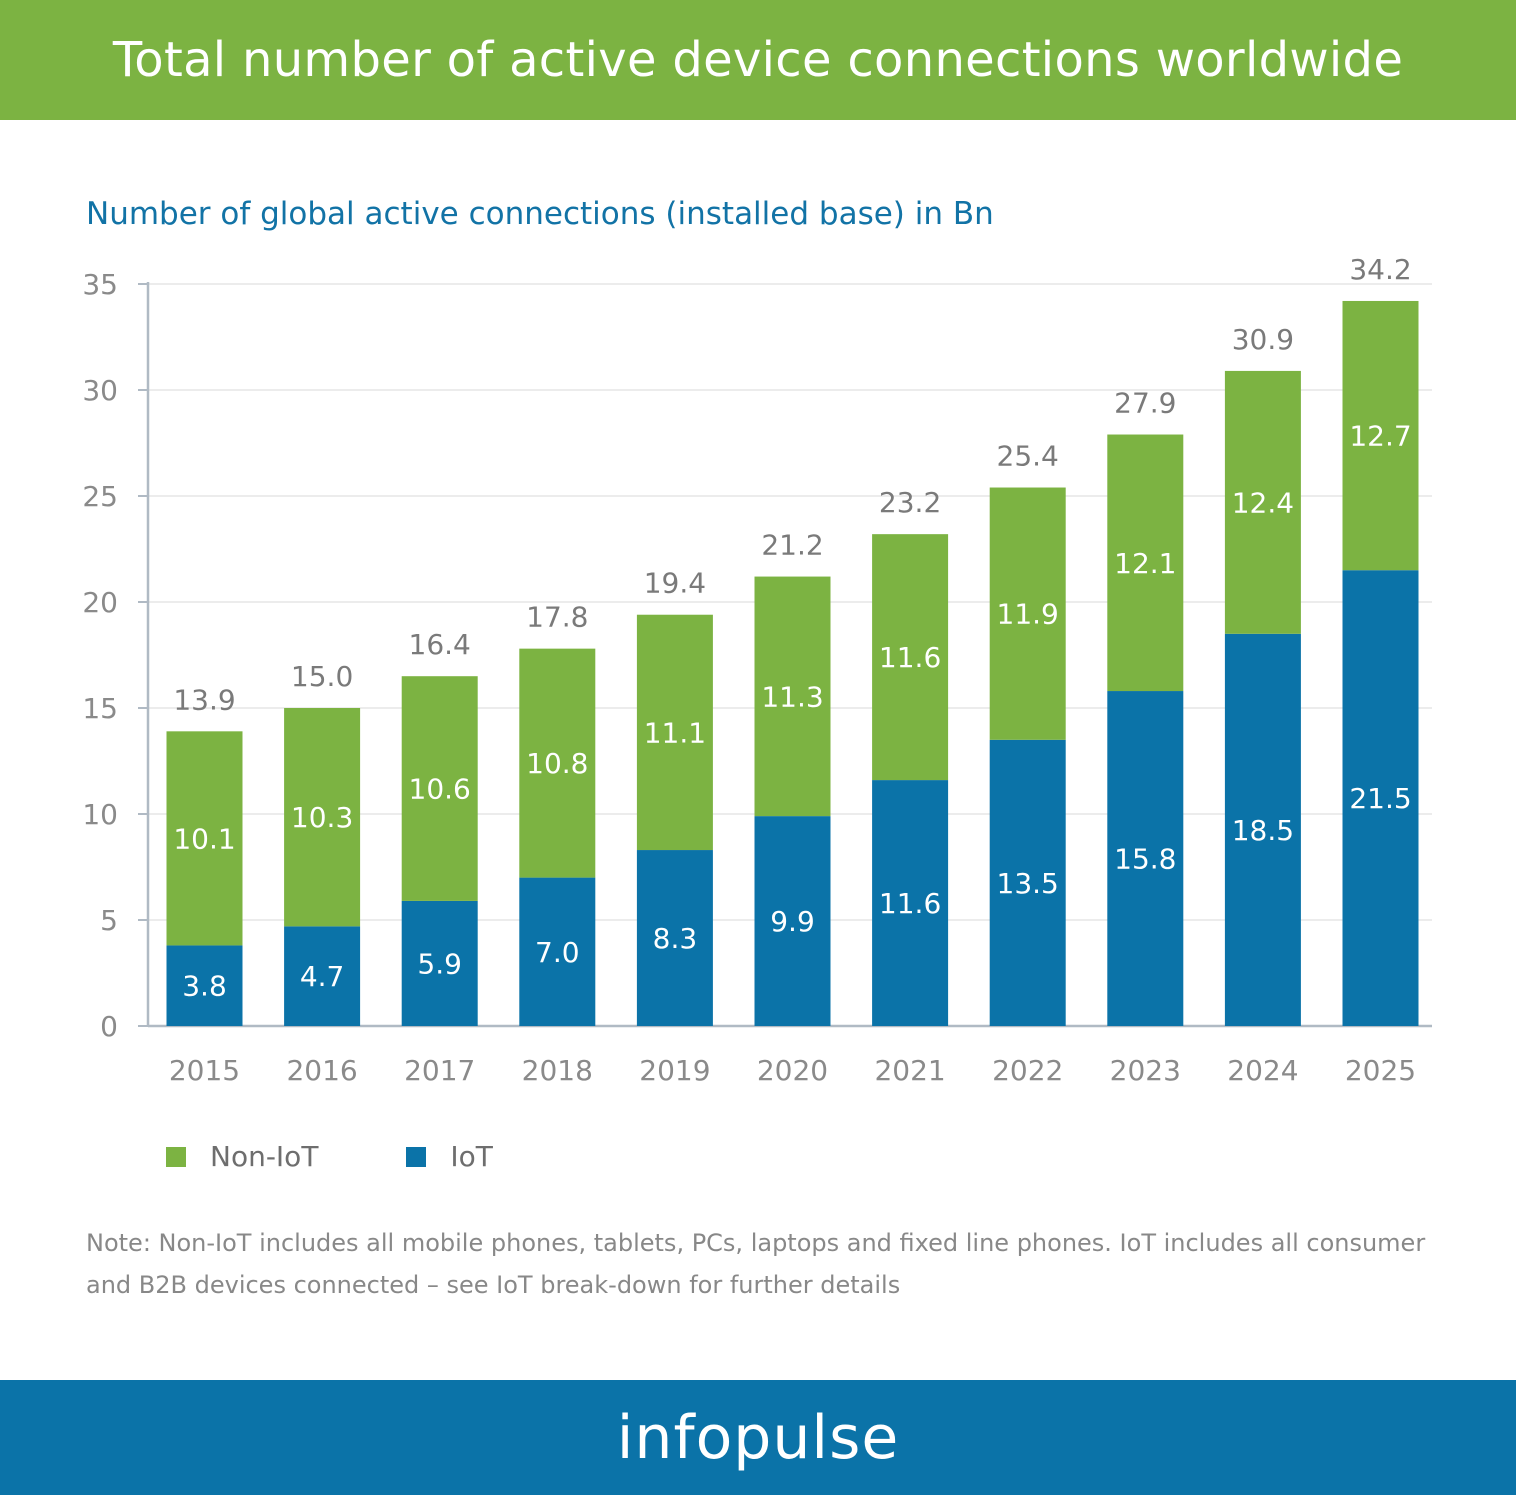  I want to click on legend-item-non-iot: Non-IoT, so click(242, 1156).